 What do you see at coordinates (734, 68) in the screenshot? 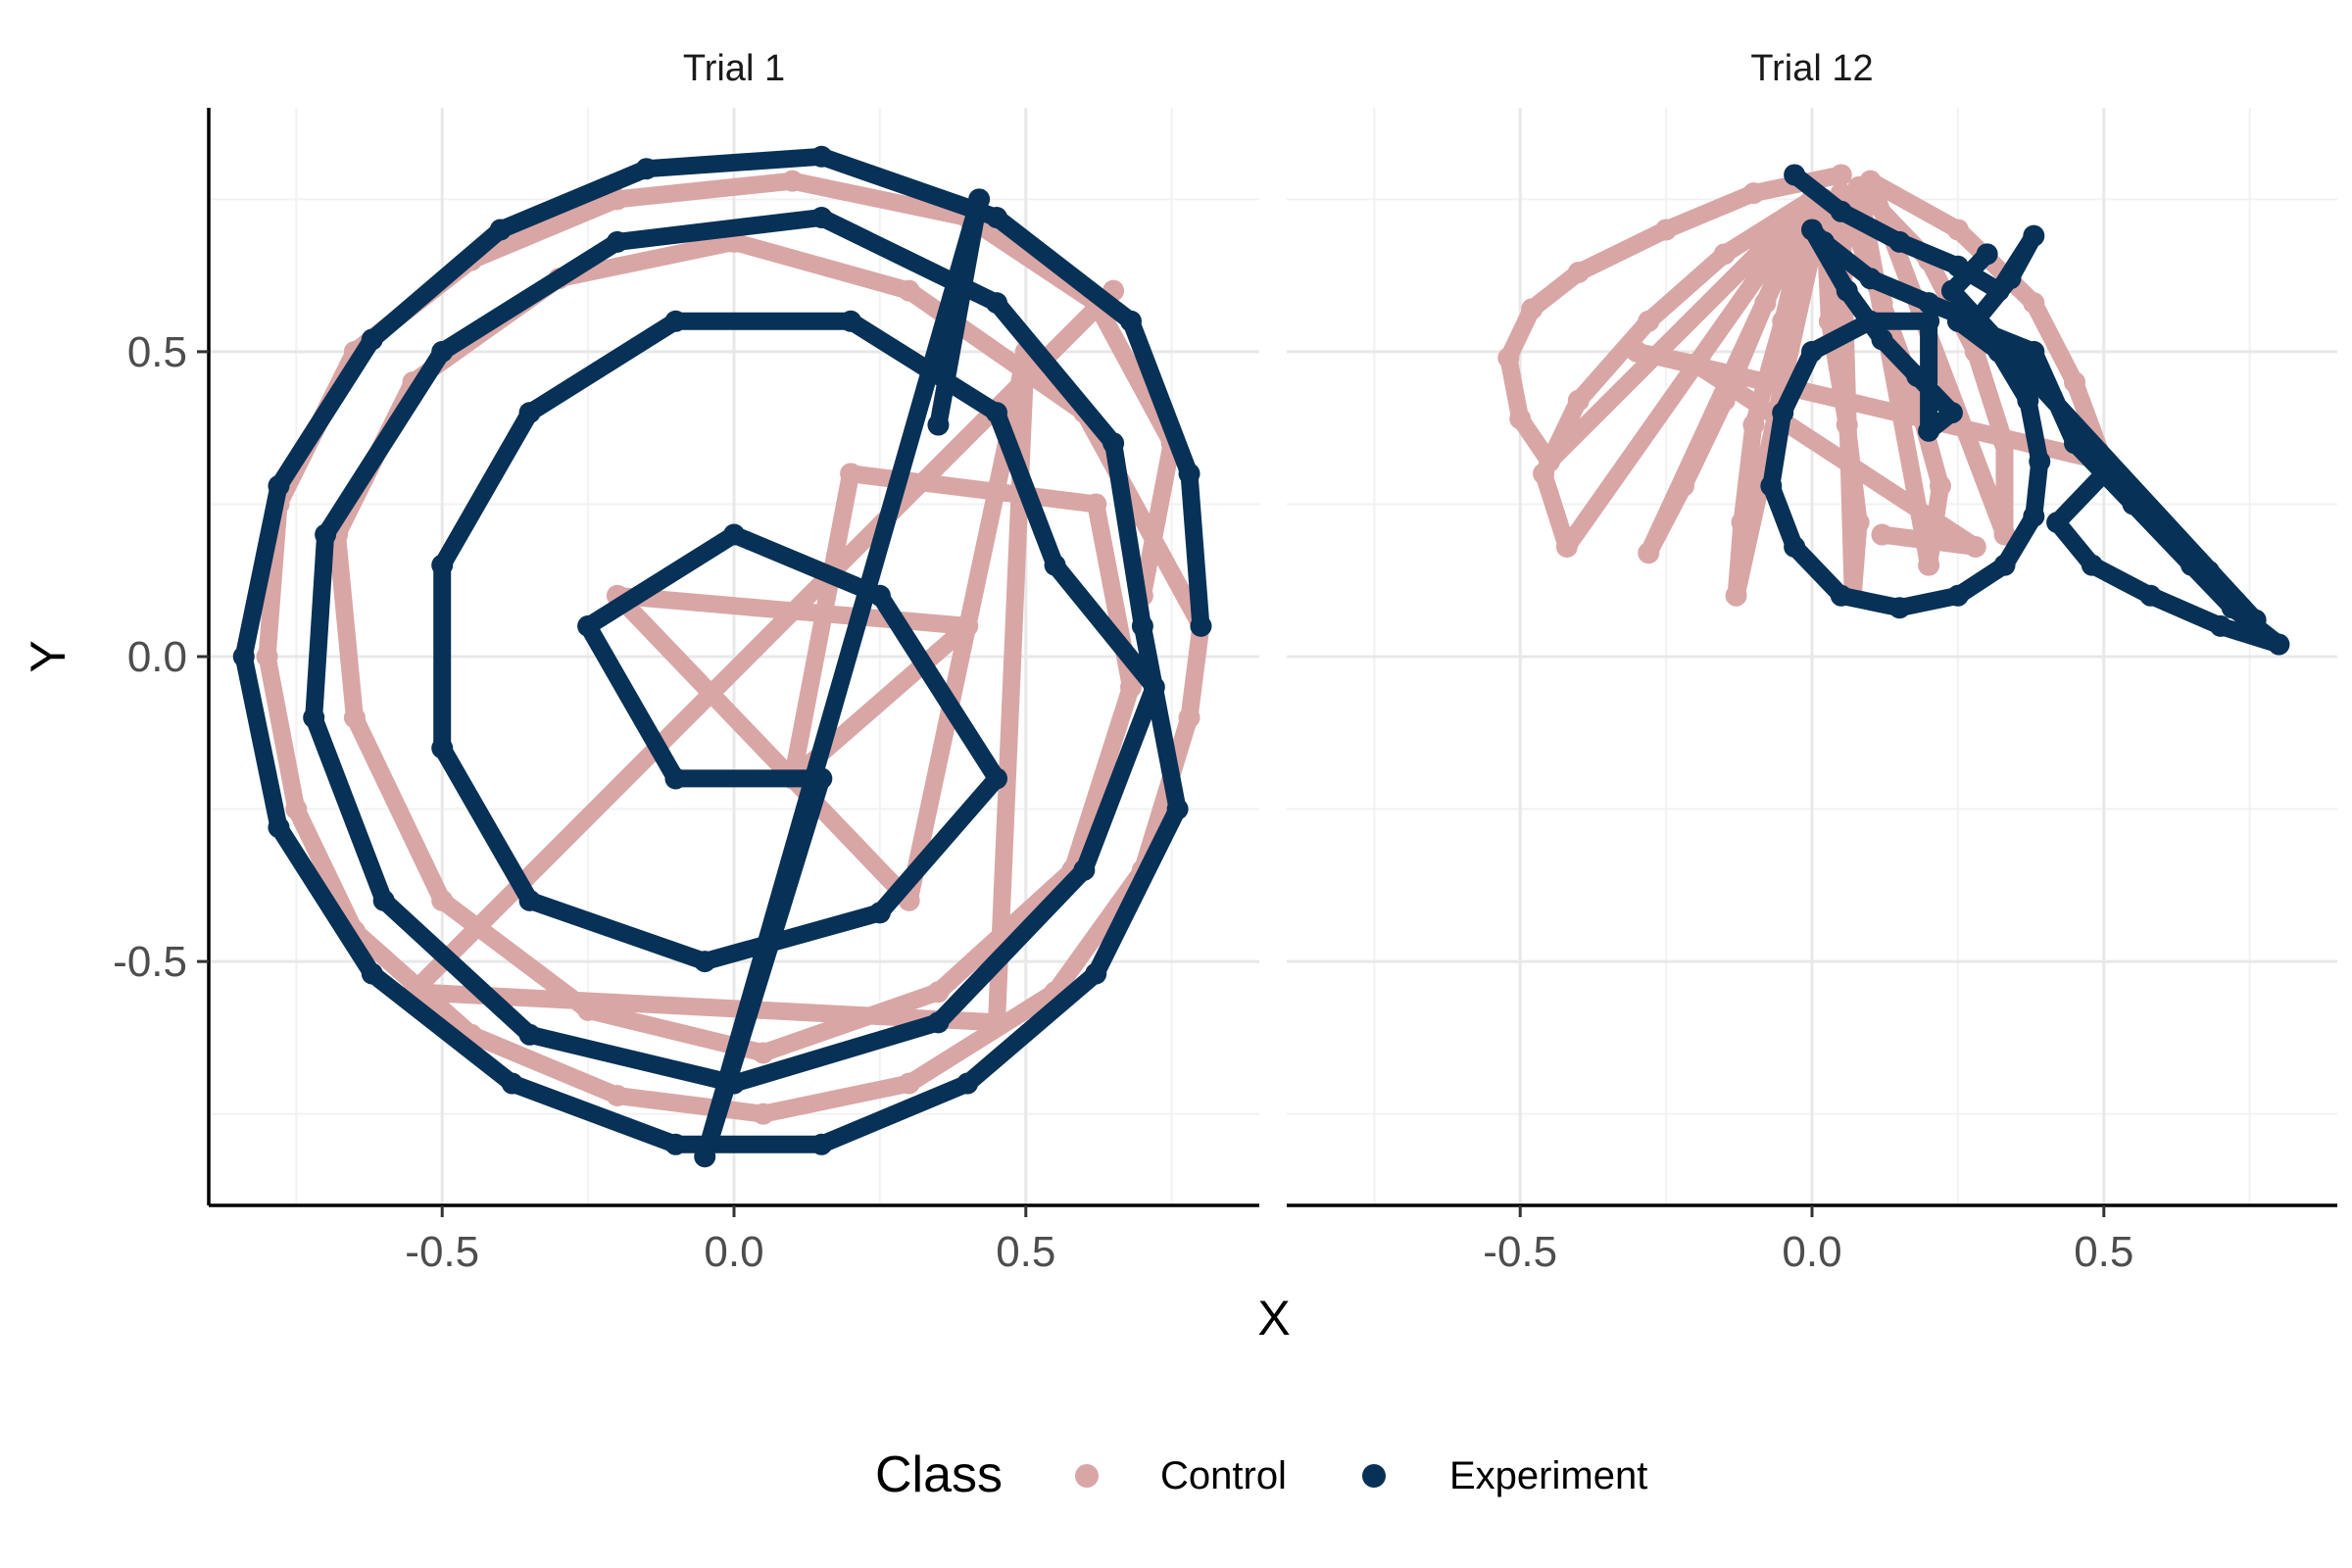
I see `facet-title-trial-1: Trial 1` at bounding box center [734, 68].